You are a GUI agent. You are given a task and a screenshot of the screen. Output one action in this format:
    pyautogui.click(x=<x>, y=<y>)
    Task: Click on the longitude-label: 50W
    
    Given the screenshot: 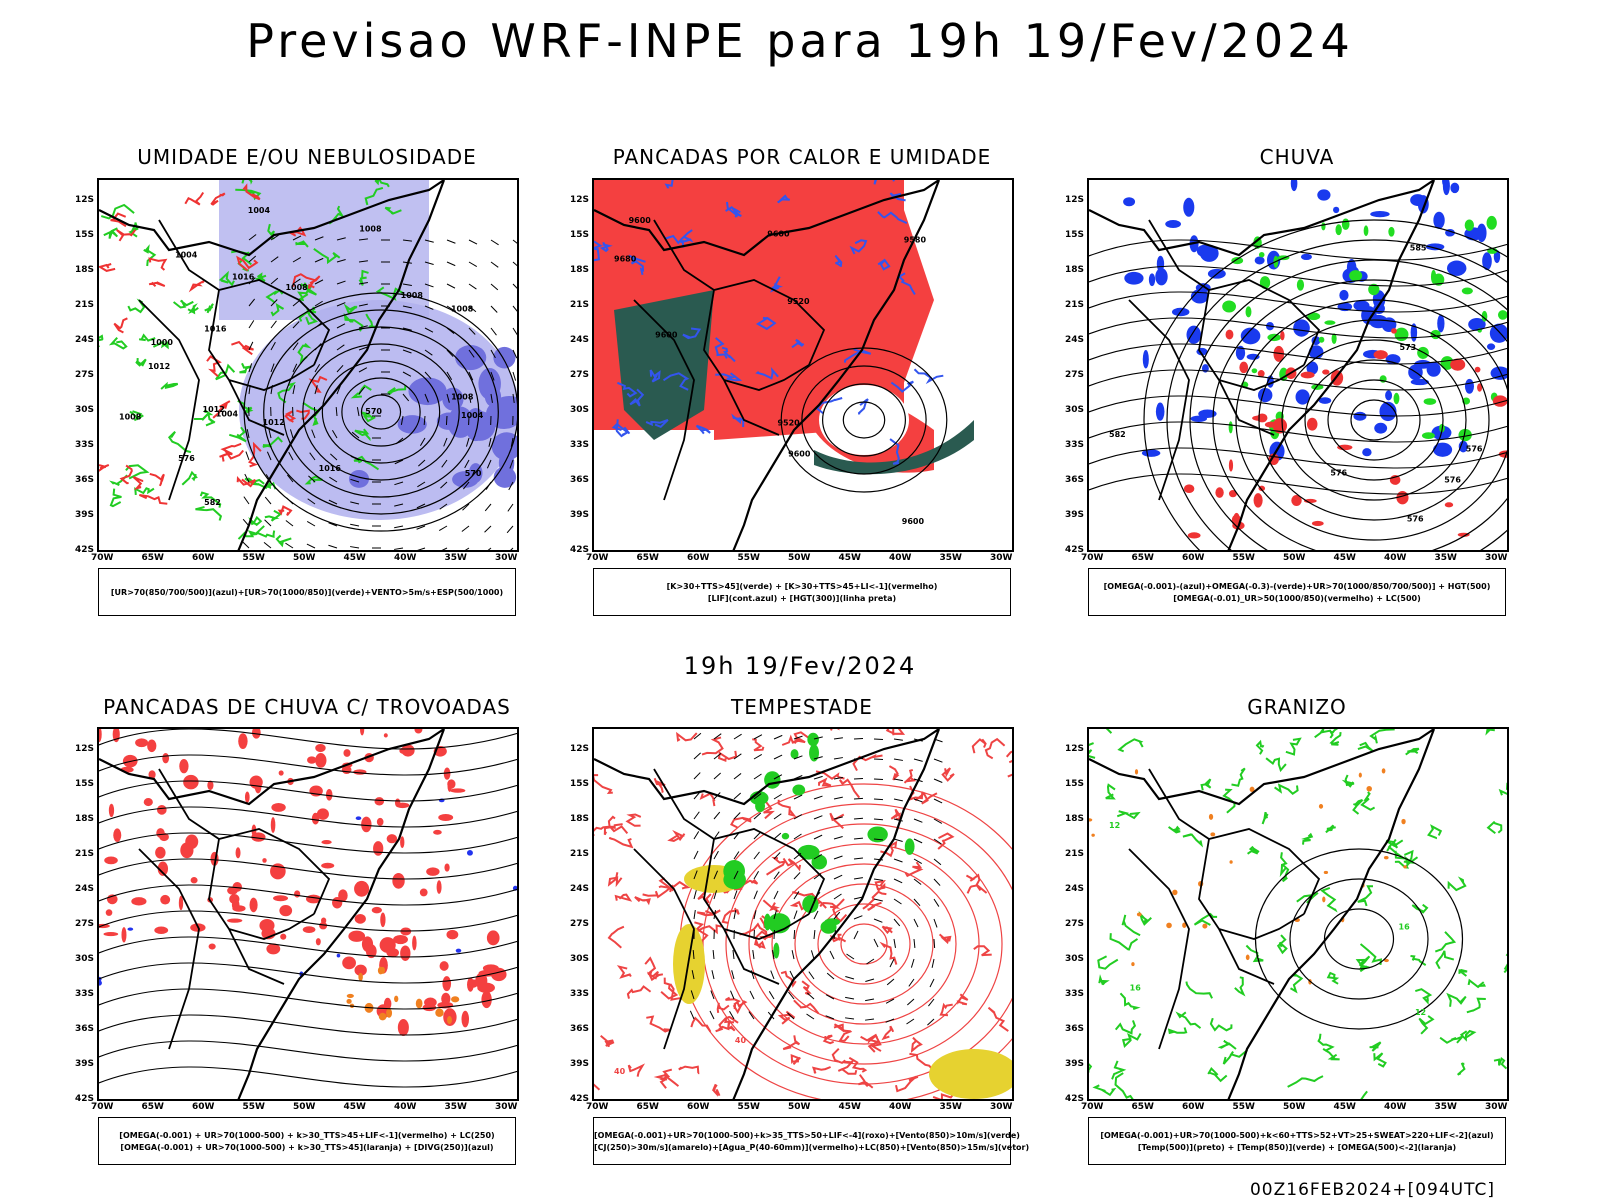 What is the action you would take?
    pyautogui.click(x=304, y=558)
    